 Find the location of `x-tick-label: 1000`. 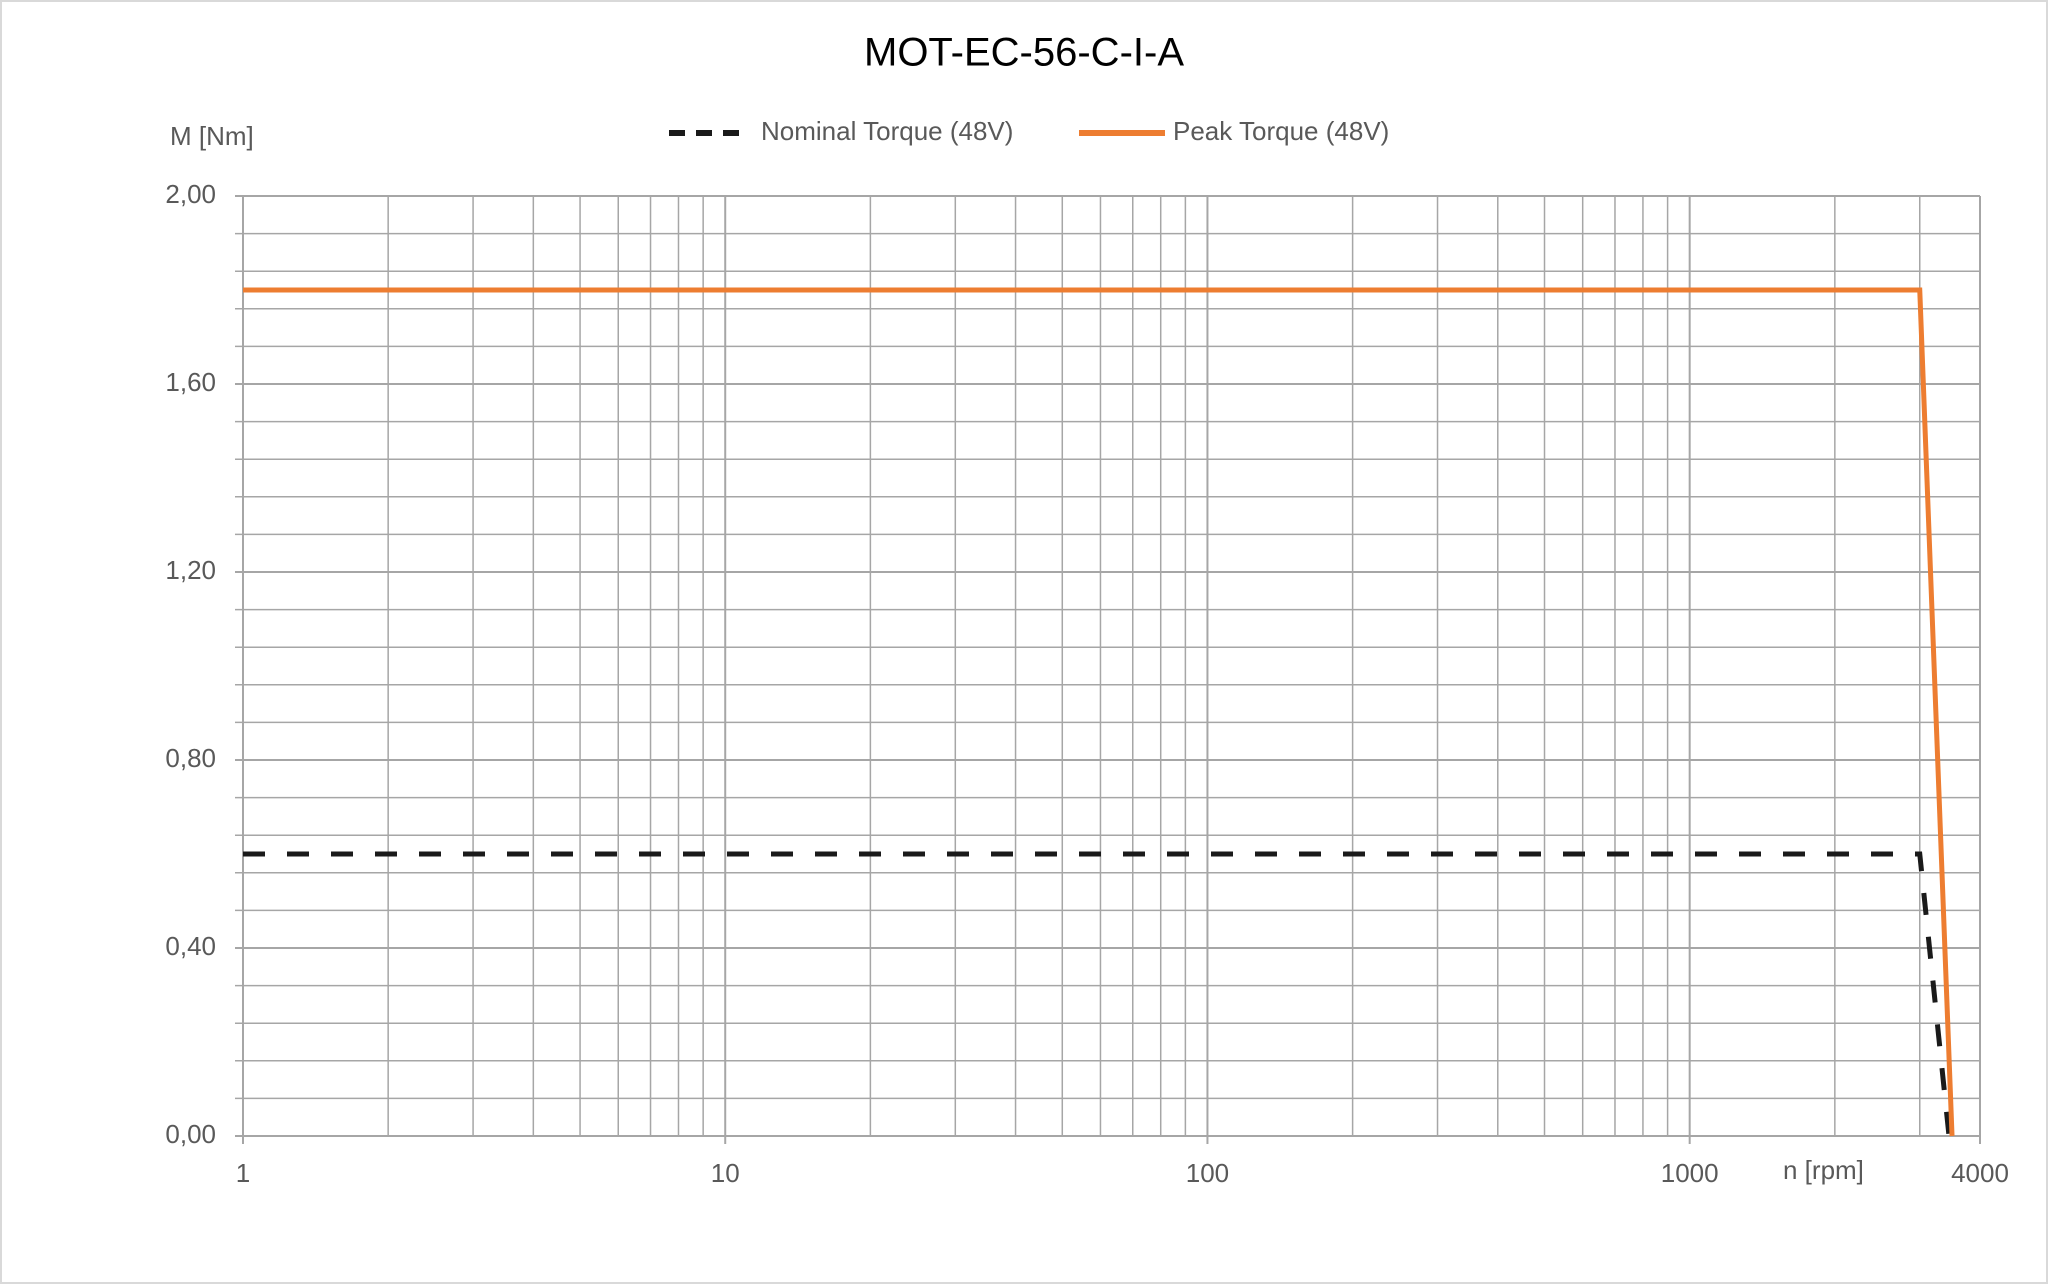

x-tick-label: 1000 is located at coordinates (1690, 1173).